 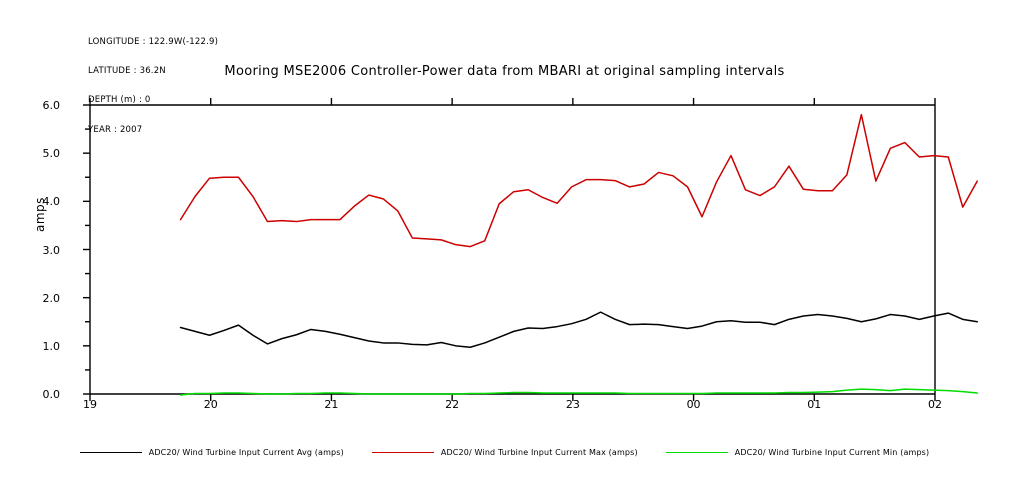 What do you see at coordinates (115, 129) in the screenshot?
I see `metadata-year: YEAR : 2007` at bounding box center [115, 129].